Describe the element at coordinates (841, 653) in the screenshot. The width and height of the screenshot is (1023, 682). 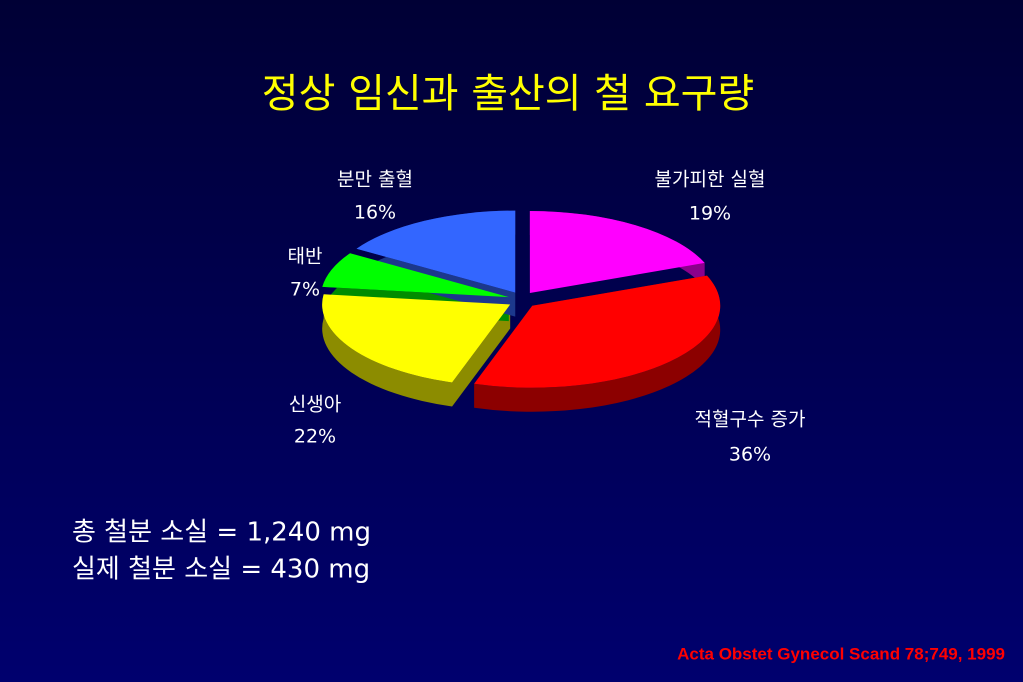
I see `source: Acta Obstet Gynecol Scand 78;749, 1999` at that location.